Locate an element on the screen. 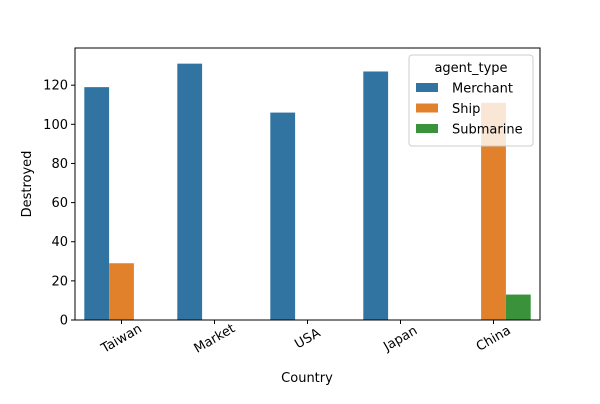 The image size is (600, 404). y-axis-label: Destroyed is located at coordinates (27, 184).